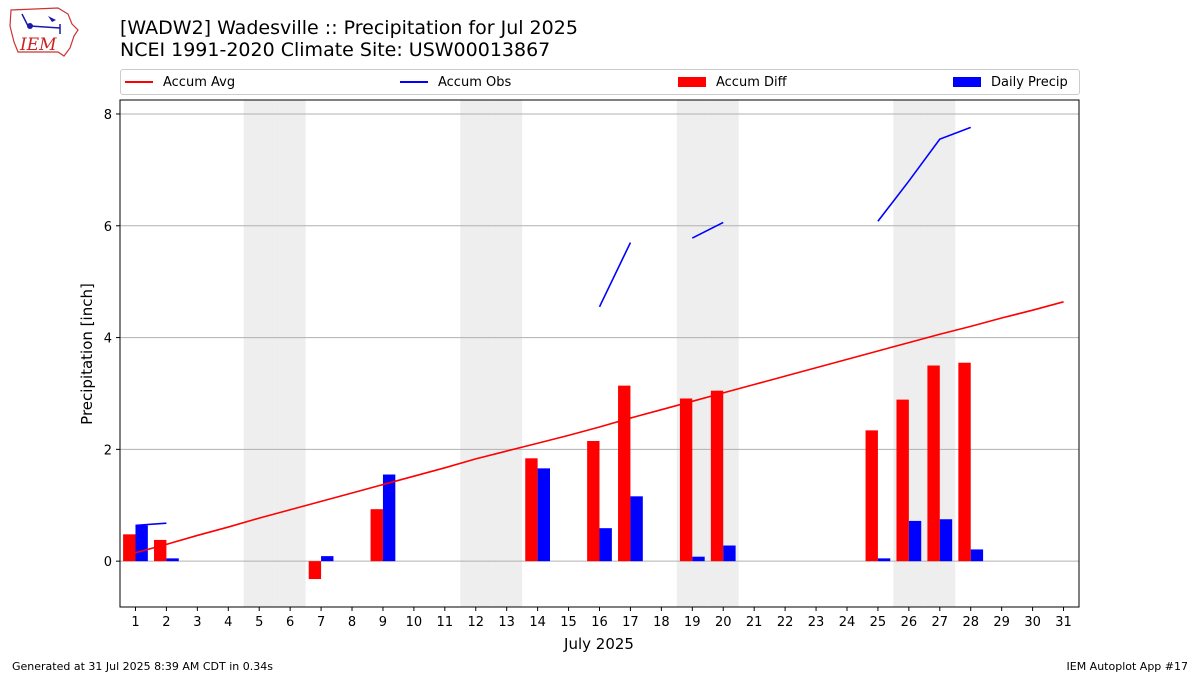 Image resolution: width=1200 pixels, height=675 pixels. What do you see at coordinates (166, 622) in the screenshot?
I see `x-tick-label-2: 2` at bounding box center [166, 622].